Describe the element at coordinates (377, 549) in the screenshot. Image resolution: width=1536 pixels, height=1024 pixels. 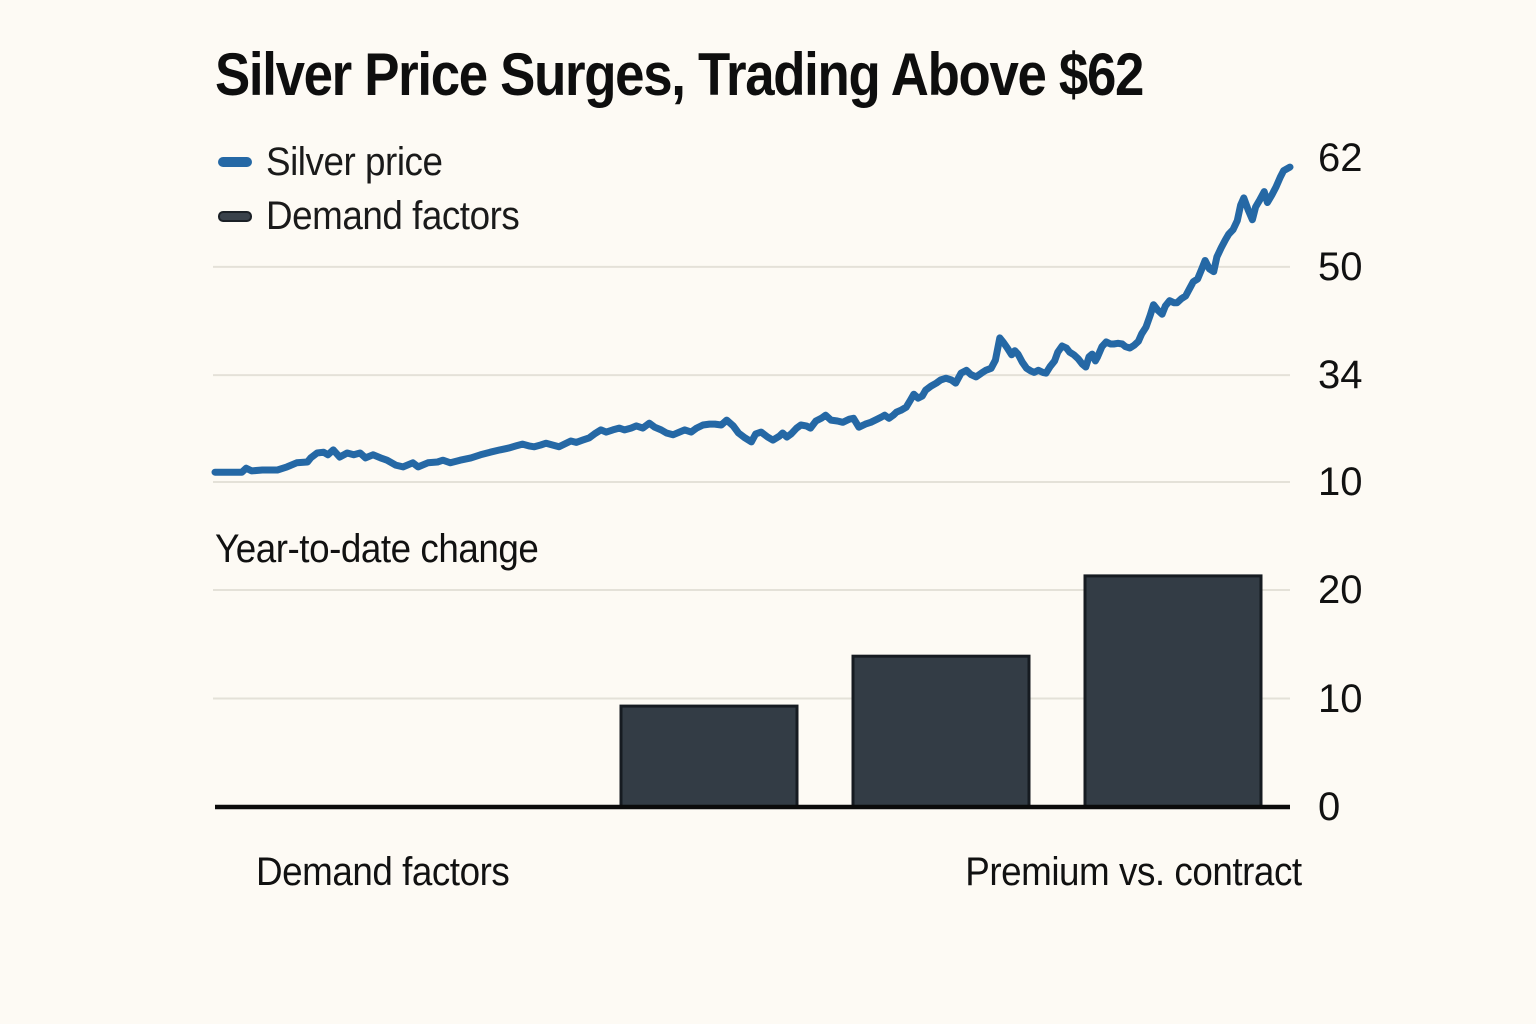
I see `bar-chart-subtitle: Year-to-date change` at that location.